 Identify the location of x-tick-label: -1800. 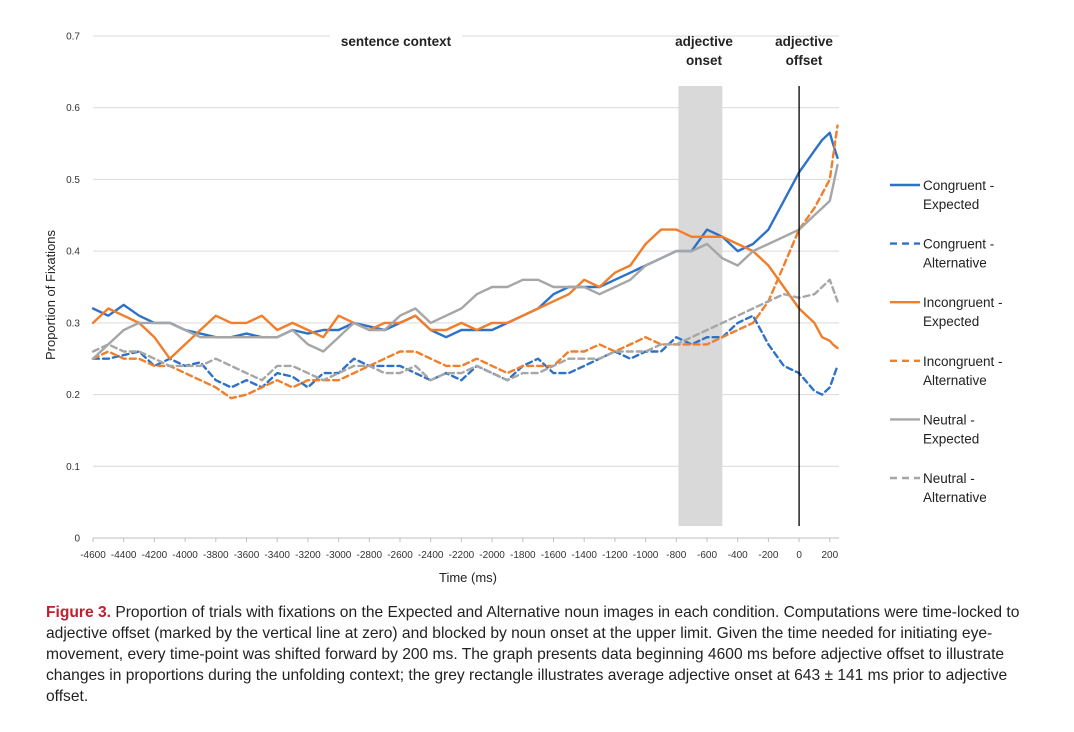
(523, 555).